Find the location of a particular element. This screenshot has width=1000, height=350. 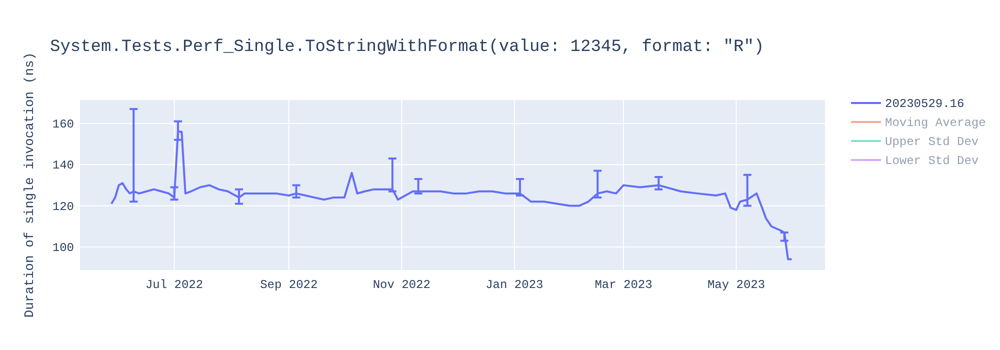

y-tick-label: 100 is located at coordinates (63, 247).